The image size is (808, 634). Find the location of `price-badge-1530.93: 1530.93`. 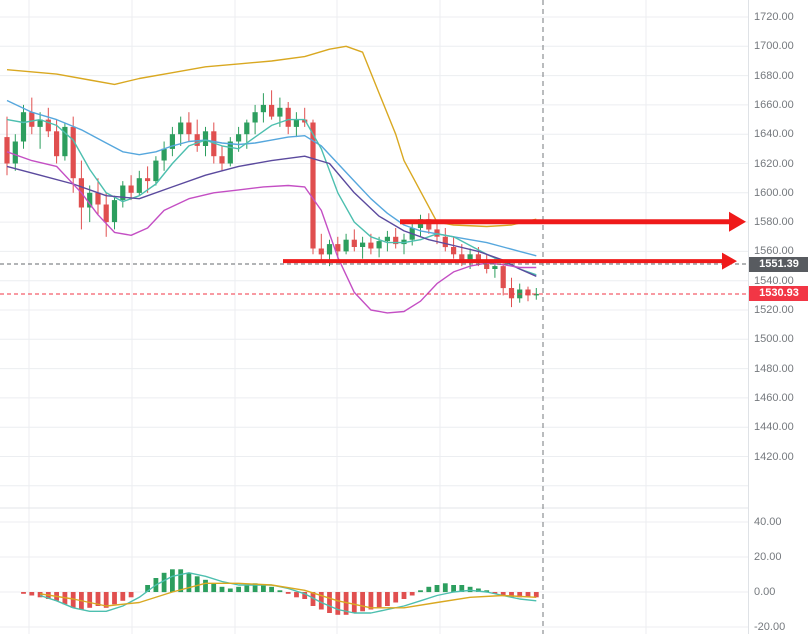

price-badge-1530.93: 1530.93 is located at coordinates (778, 293).